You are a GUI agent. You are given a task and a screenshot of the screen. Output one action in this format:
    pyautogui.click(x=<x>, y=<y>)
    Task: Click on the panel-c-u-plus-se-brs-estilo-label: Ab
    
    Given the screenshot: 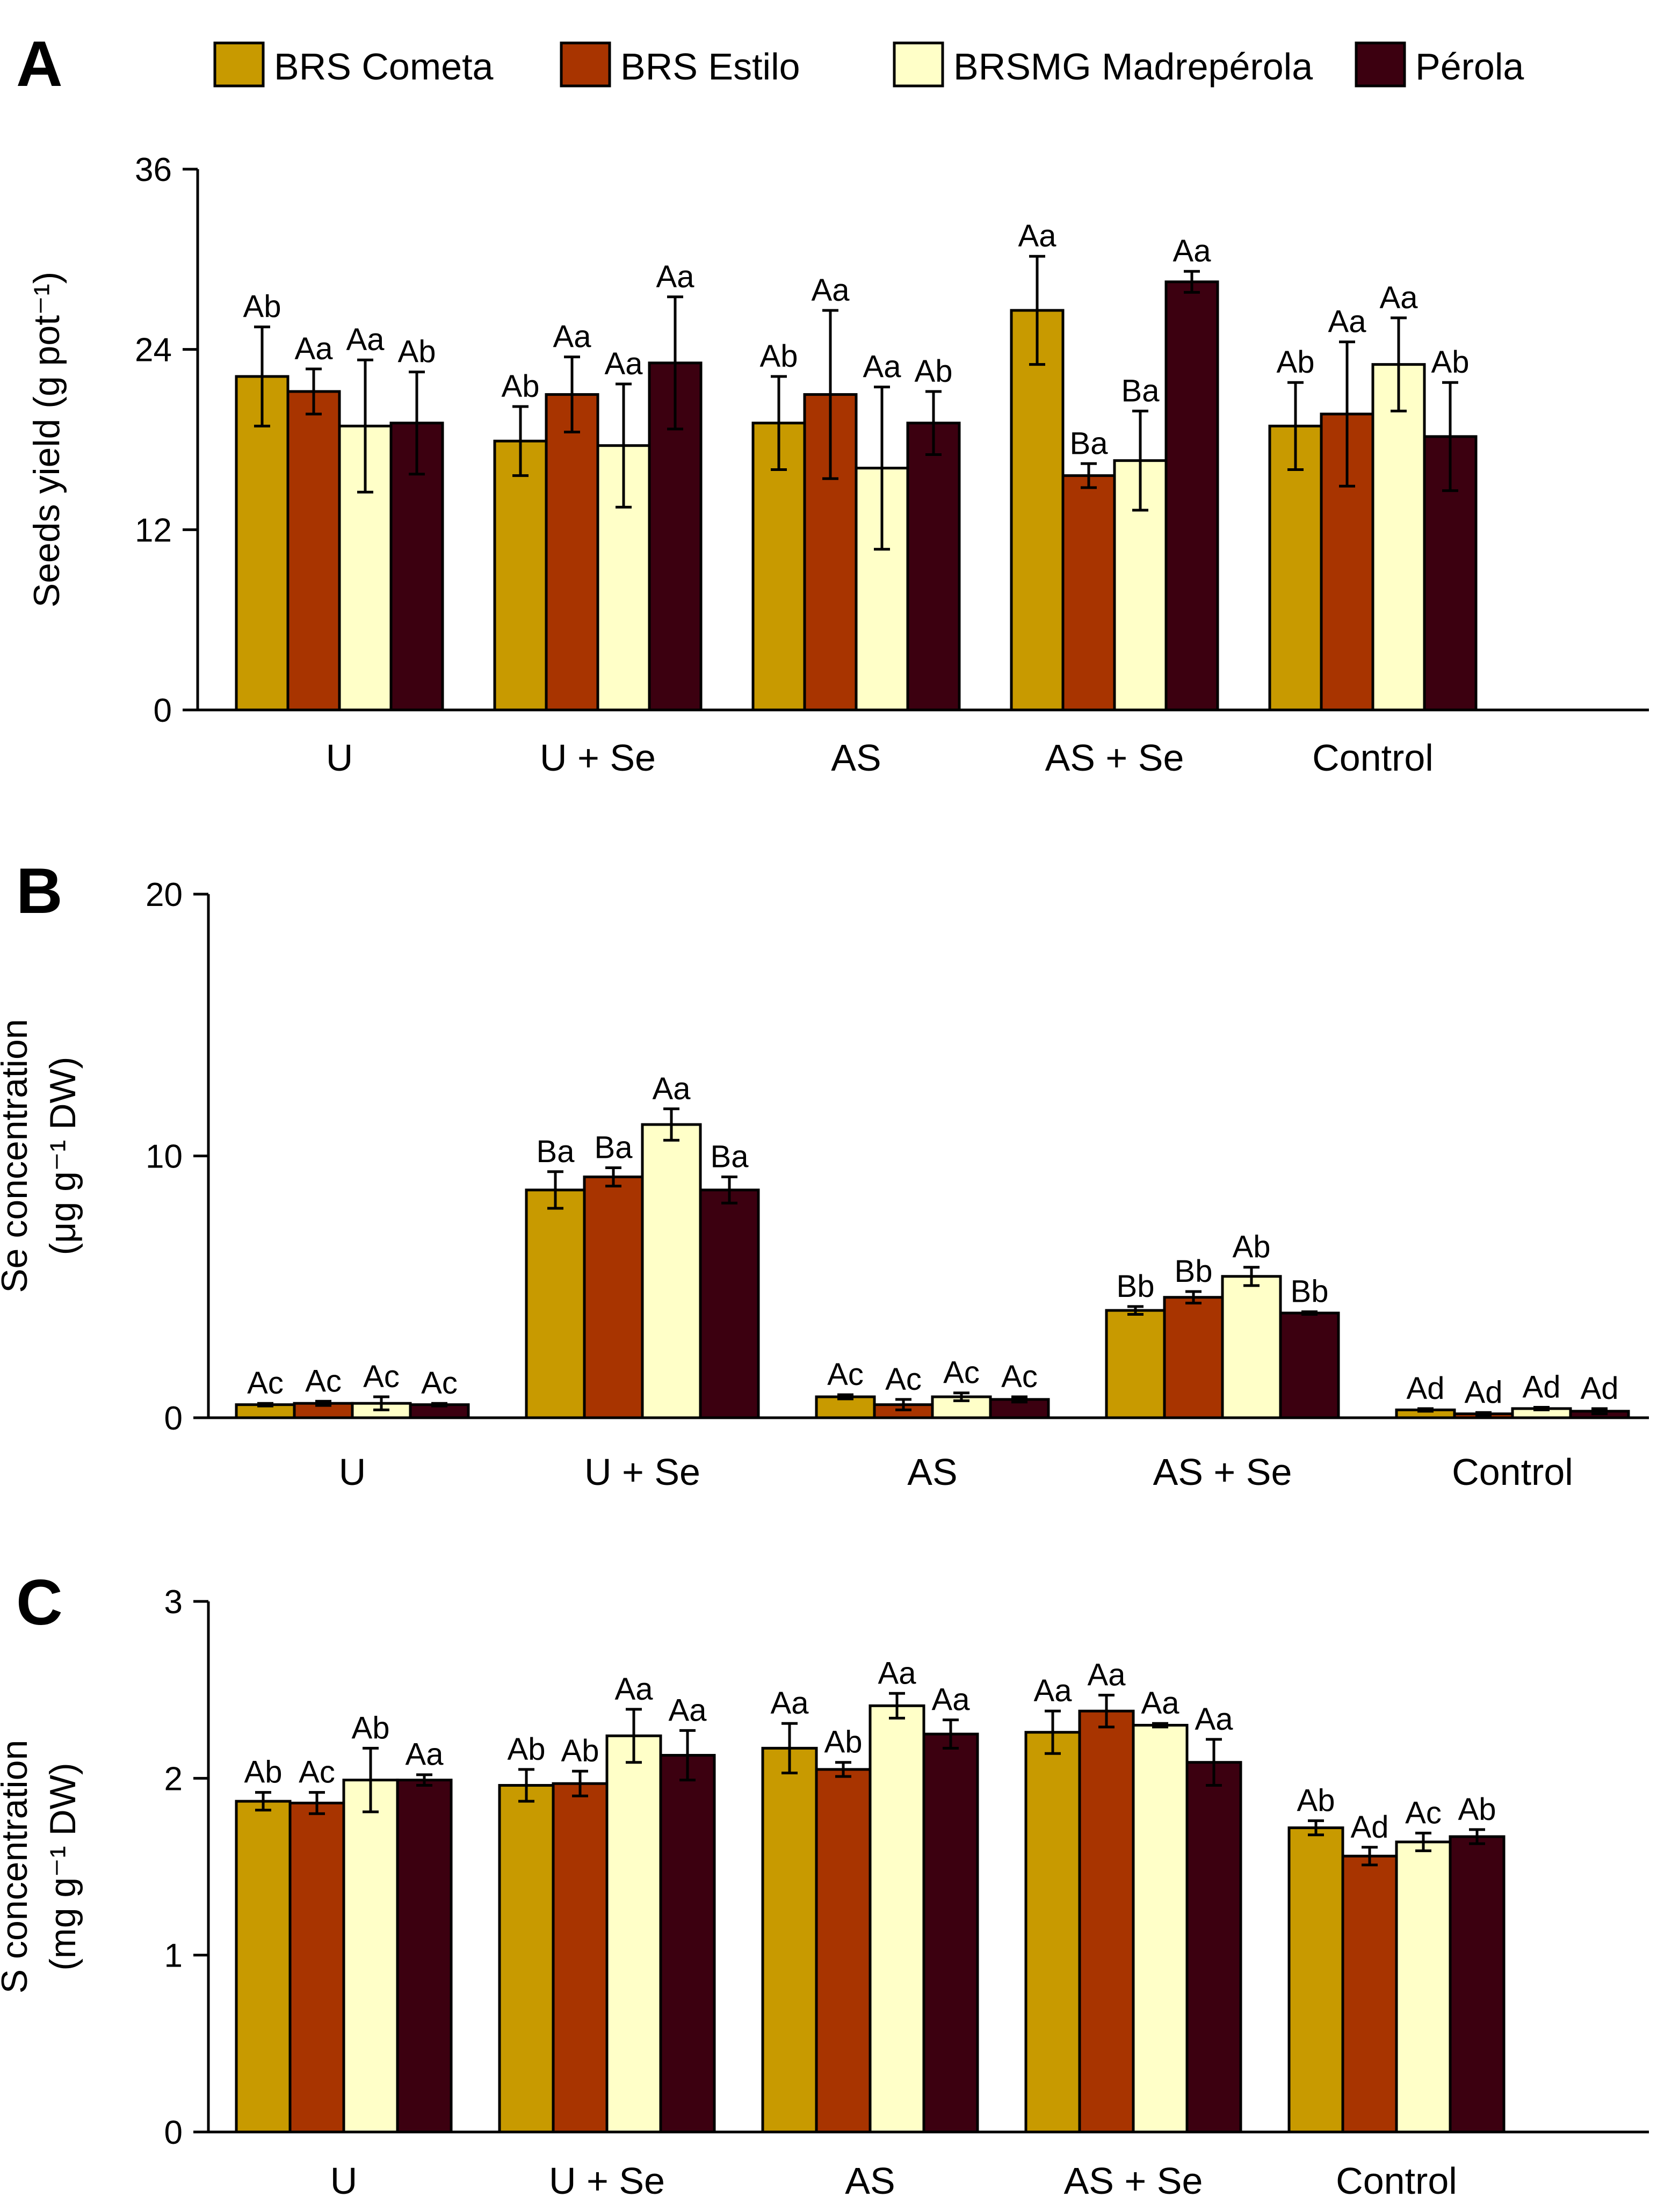 What is the action you would take?
    pyautogui.click(x=580, y=1751)
    